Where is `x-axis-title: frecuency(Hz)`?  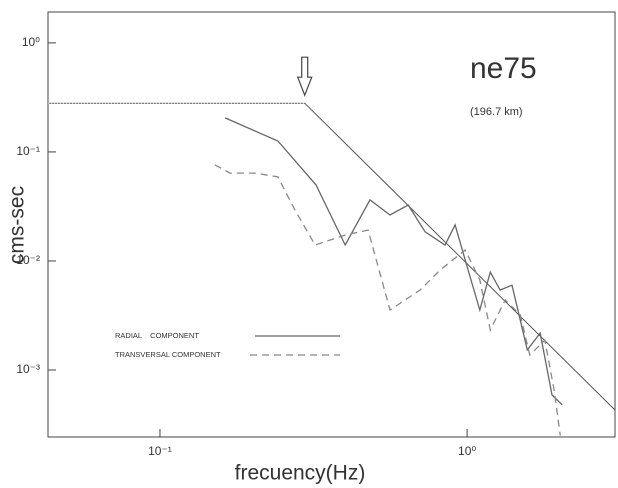
x-axis-title: frecuency(Hz) is located at coordinates (300, 473).